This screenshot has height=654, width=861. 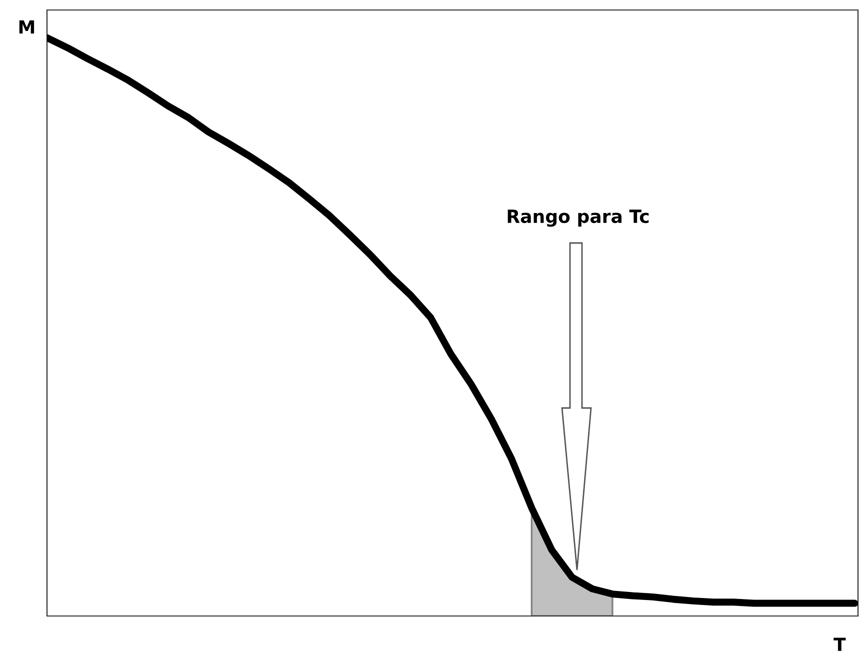 What do you see at coordinates (840, 644) in the screenshot?
I see `x-axis-title: T` at bounding box center [840, 644].